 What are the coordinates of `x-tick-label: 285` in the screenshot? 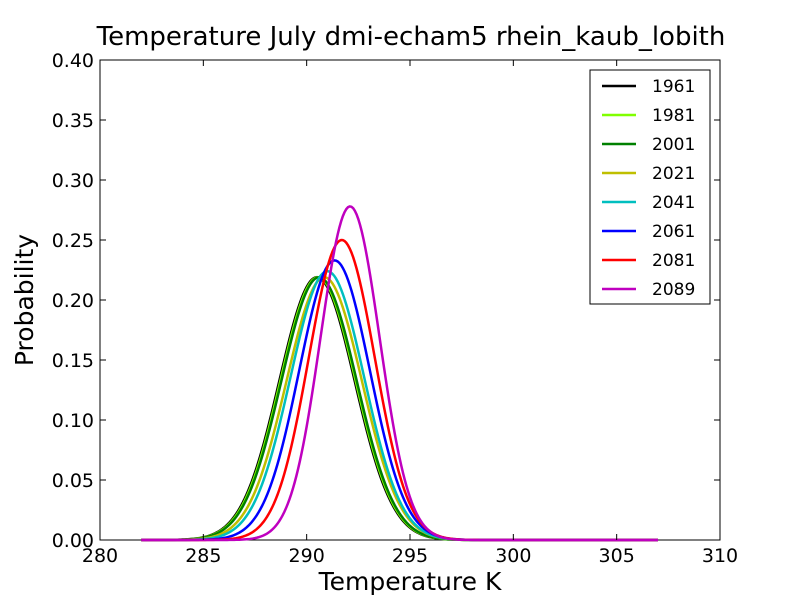 It's located at (203, 556).